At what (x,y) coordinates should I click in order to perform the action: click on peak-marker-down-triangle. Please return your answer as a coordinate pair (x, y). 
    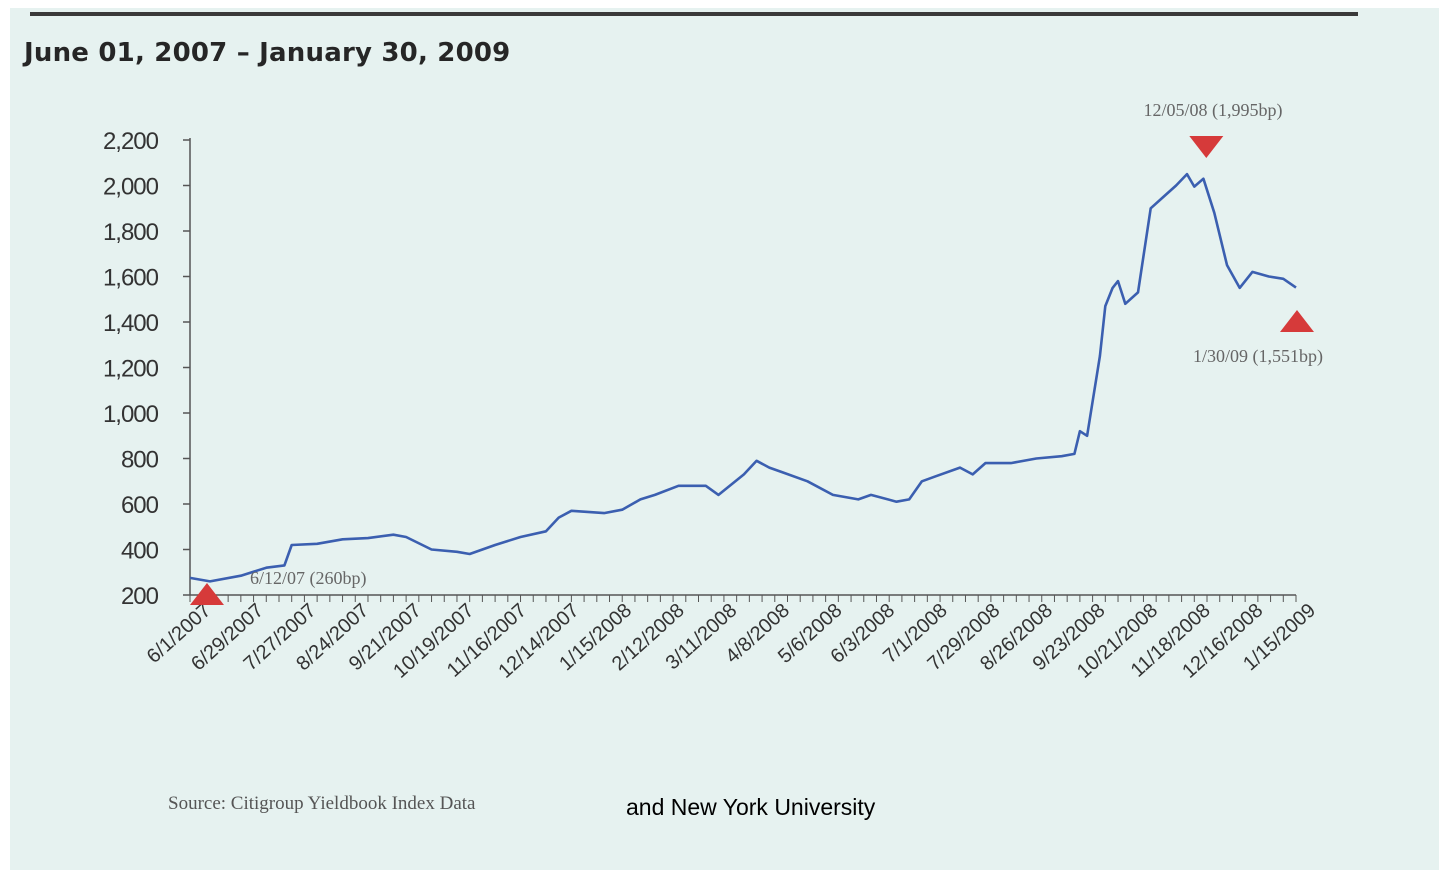
    Looking at the image, I should click on (1206, 147).